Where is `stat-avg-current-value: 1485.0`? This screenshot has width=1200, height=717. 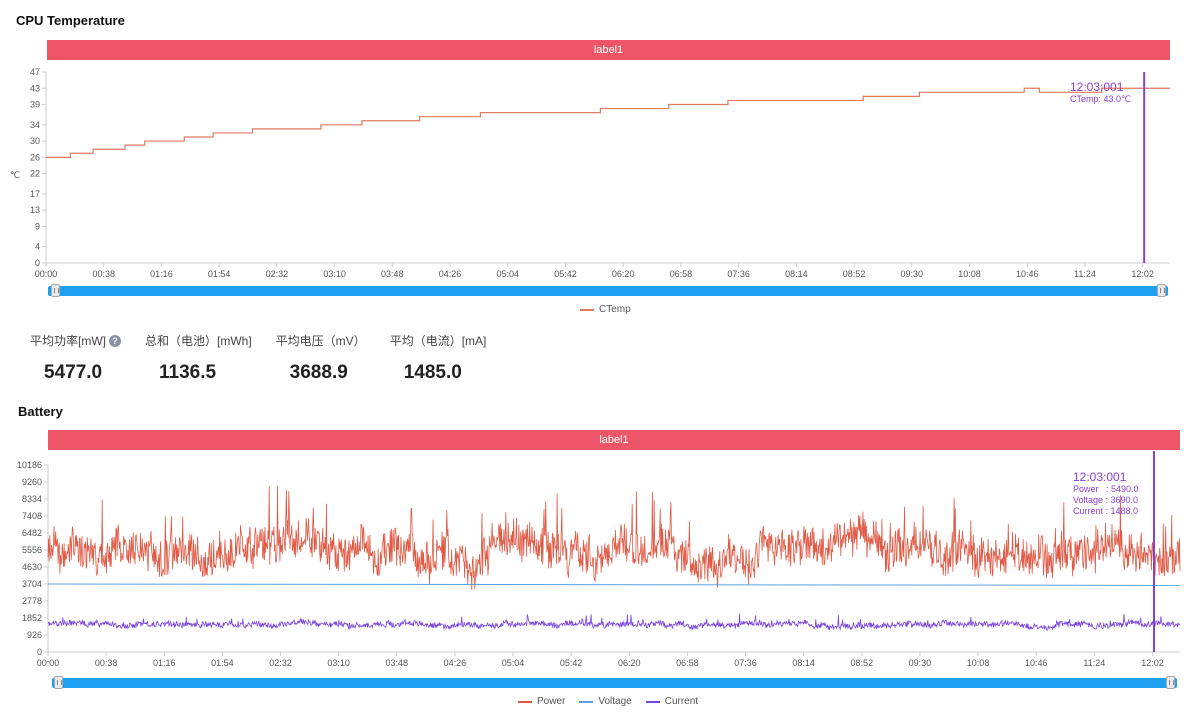
stat-avg-current-value: 1485.0 is located at coordinates (432, 372).